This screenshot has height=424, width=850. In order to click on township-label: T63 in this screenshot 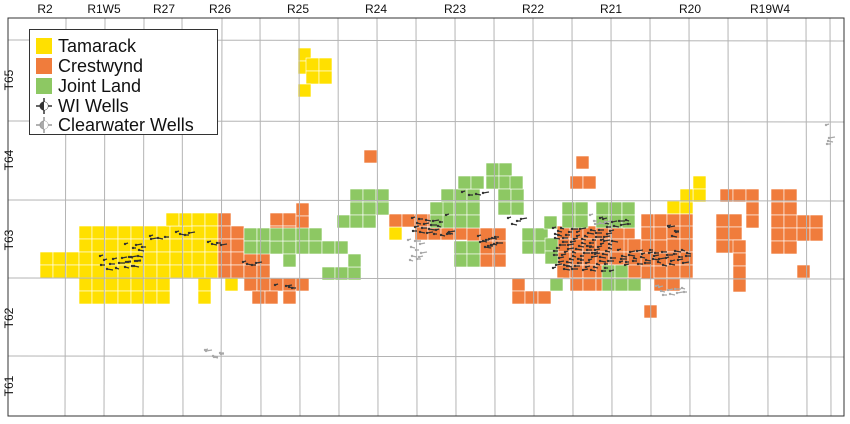, I will do `click(9, 240)`.